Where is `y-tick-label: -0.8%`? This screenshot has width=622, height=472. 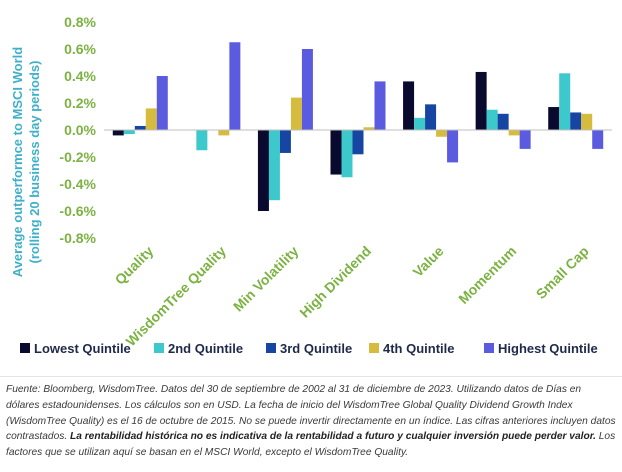 y-tick-label: -0.8% is located at coordinates (77, 238).